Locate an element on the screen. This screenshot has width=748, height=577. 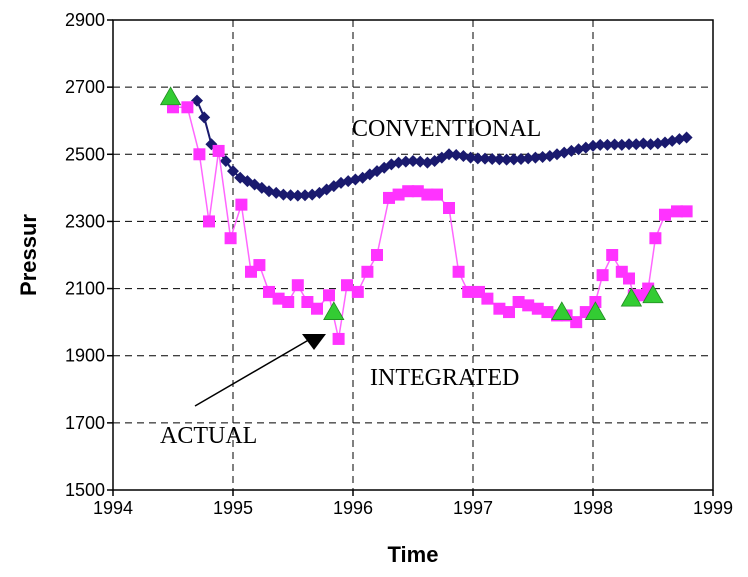
y-tick-label: 2700 is located at coordinates (85, 87).